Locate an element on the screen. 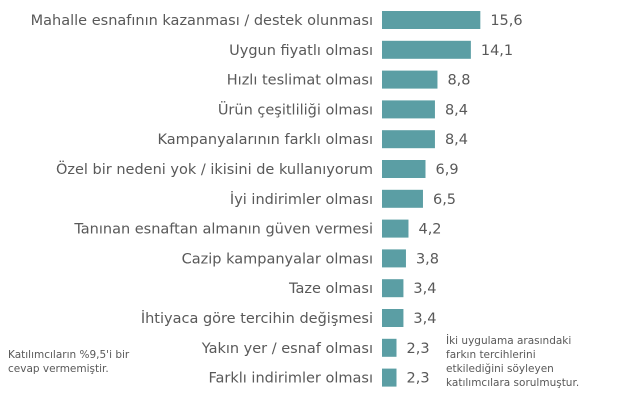  category-label: Tanınan esnaftan almanın güven vermesi is located at coordinates (223, 230).